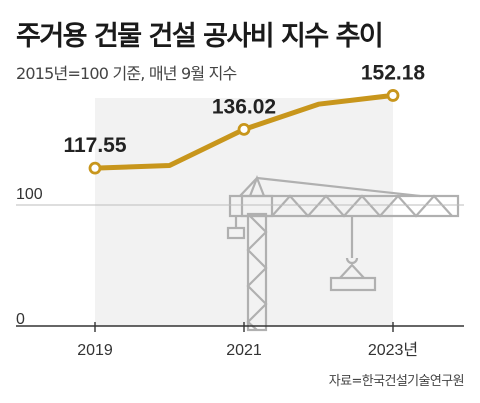  I want to click on data-label: 152.18, so click(393, 72).